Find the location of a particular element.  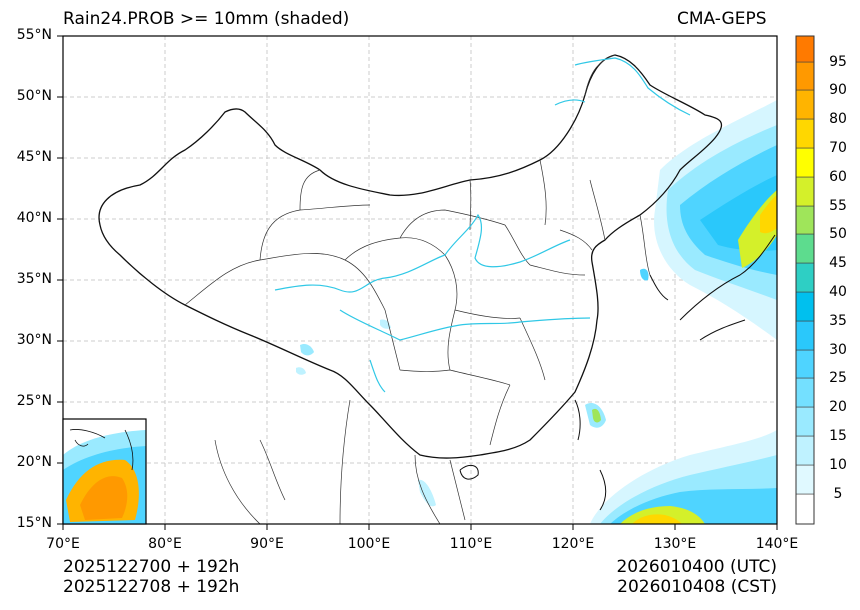

lat-label-45: 45°N is located at coordinates (34, 157).